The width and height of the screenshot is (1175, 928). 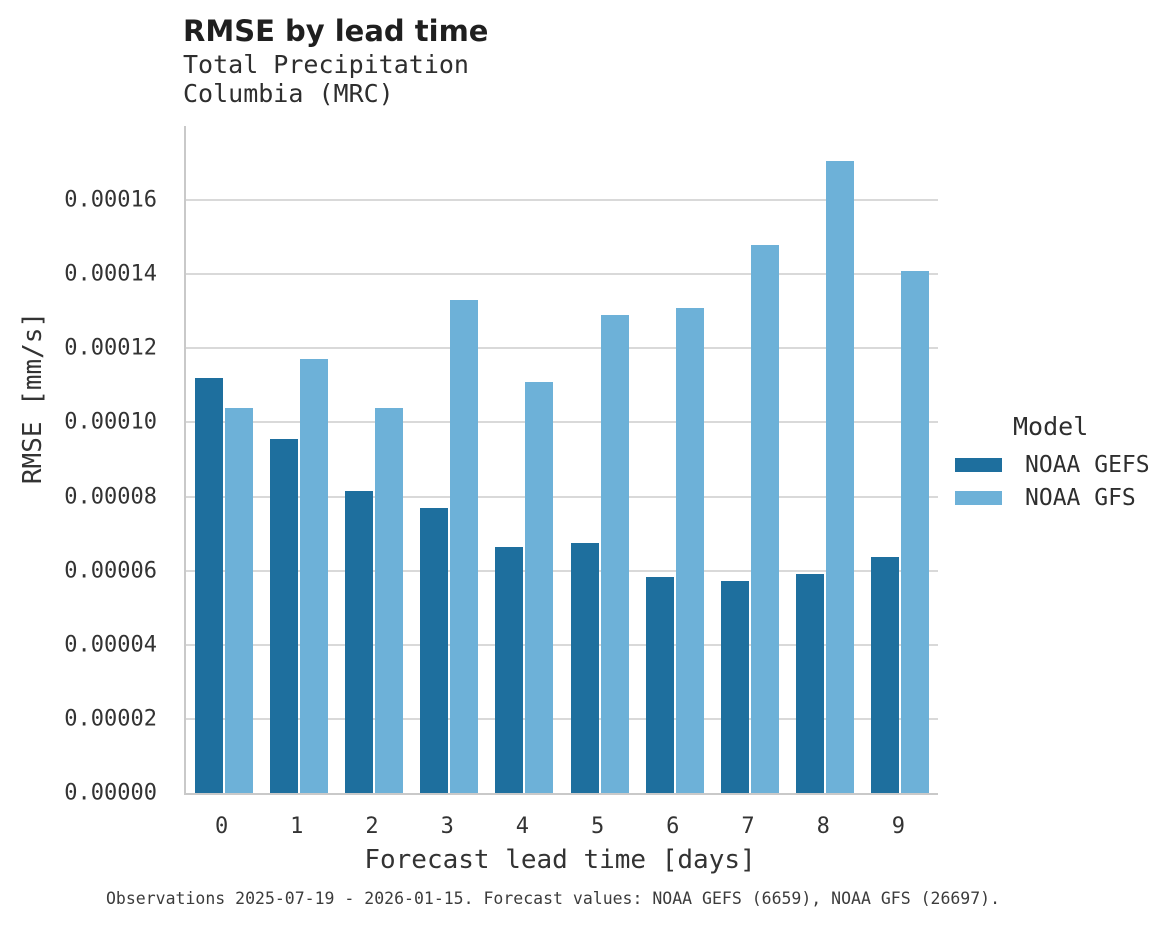 I want to click on chart-title: RMSE by lead time, so click(x=336, y=31).